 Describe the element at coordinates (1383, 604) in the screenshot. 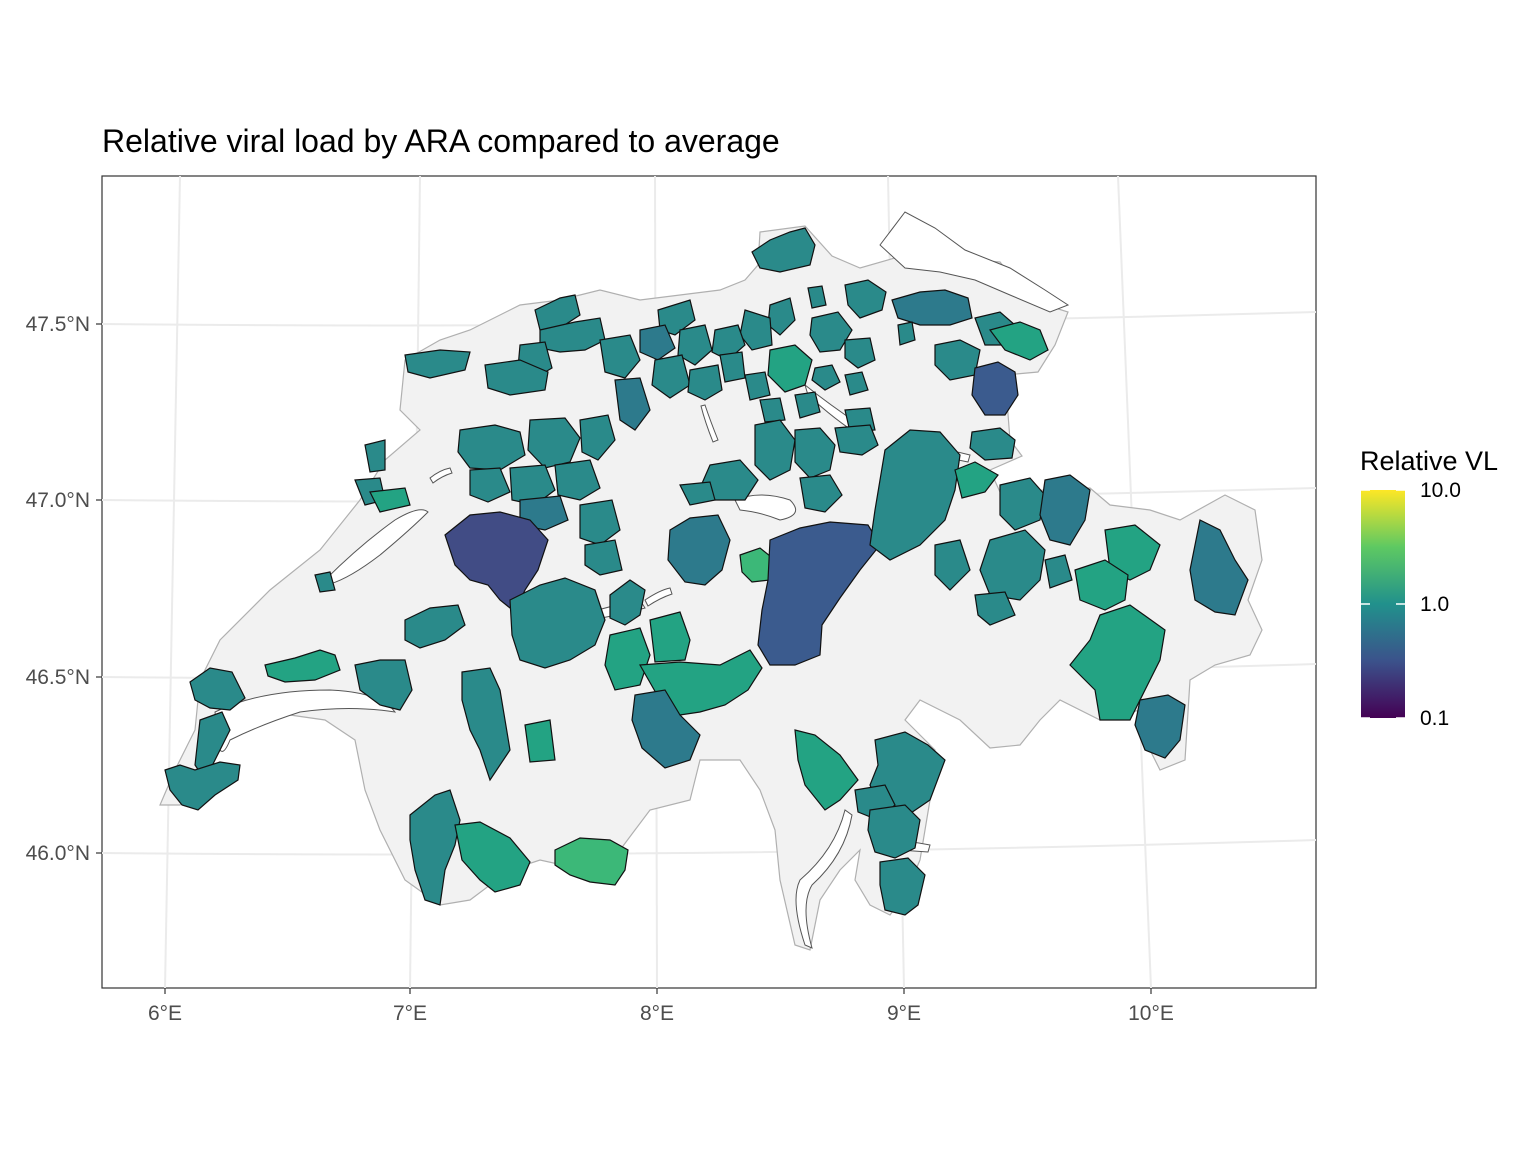

I see `legend-tick-marks` at that location.